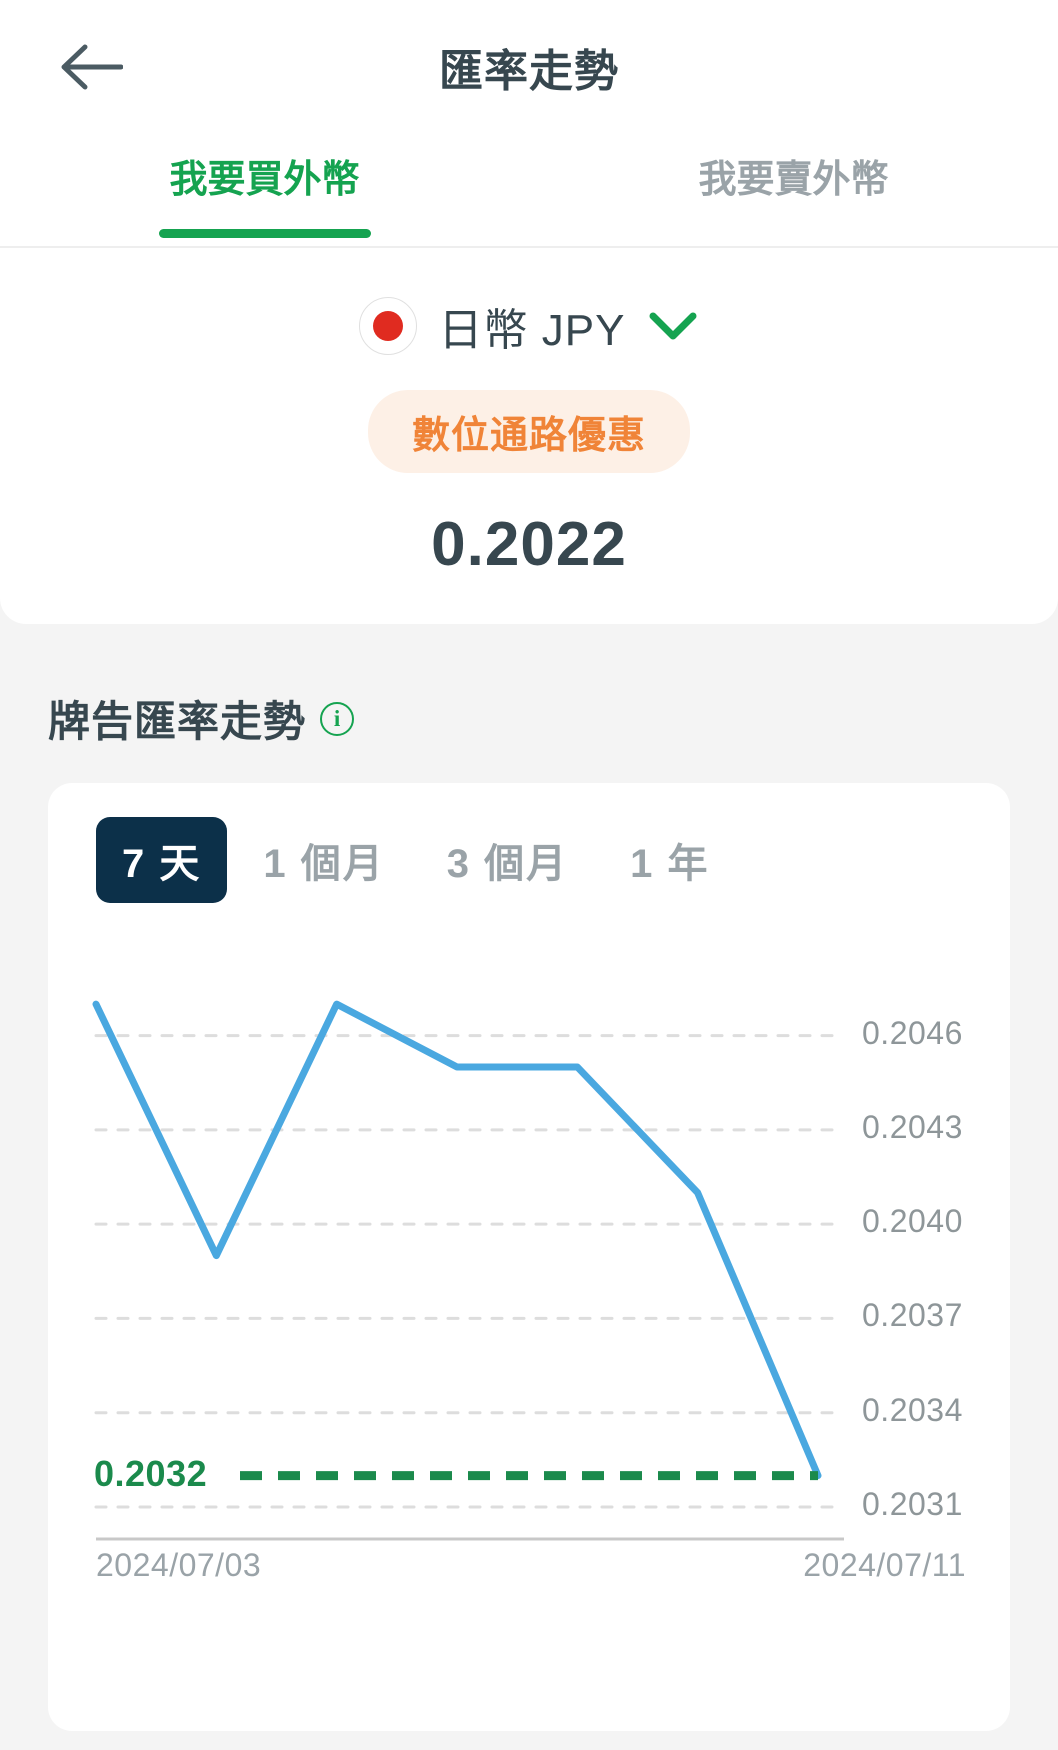  Describe the element at coordinates (529, 544) in the screenshot. I see `current-rate-value: 0.2022` at that location.